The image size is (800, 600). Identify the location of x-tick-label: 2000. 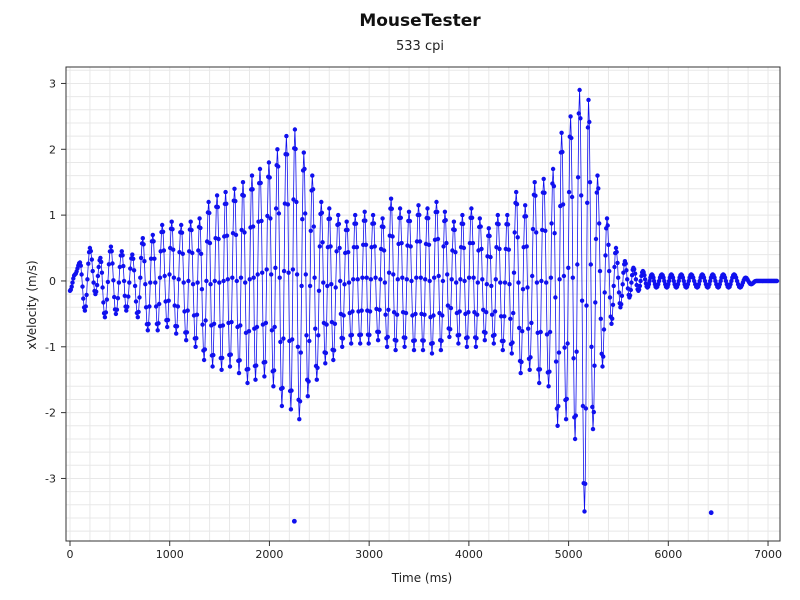
(269, 554).